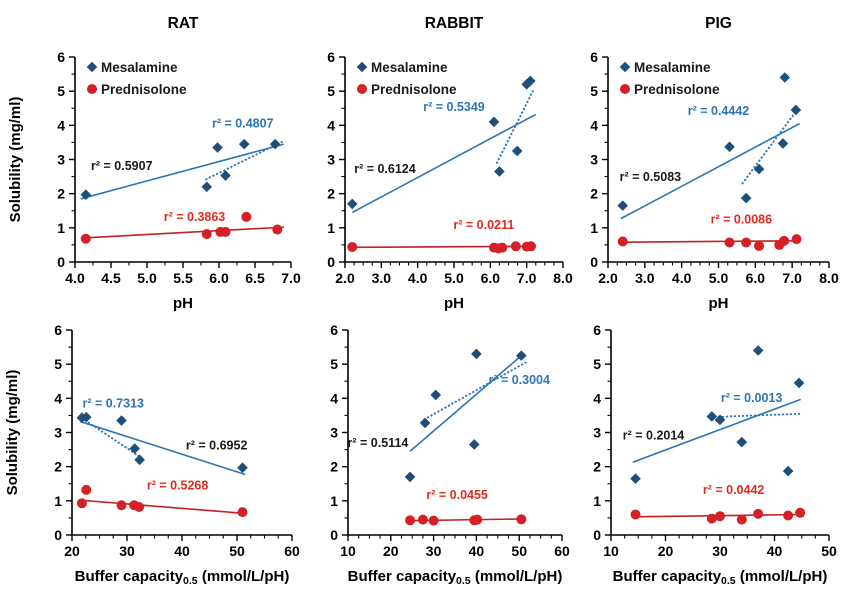 The height and width of the screenshot is (600, 866). I want to click on x-tick-label: 10, so click(348, 551).